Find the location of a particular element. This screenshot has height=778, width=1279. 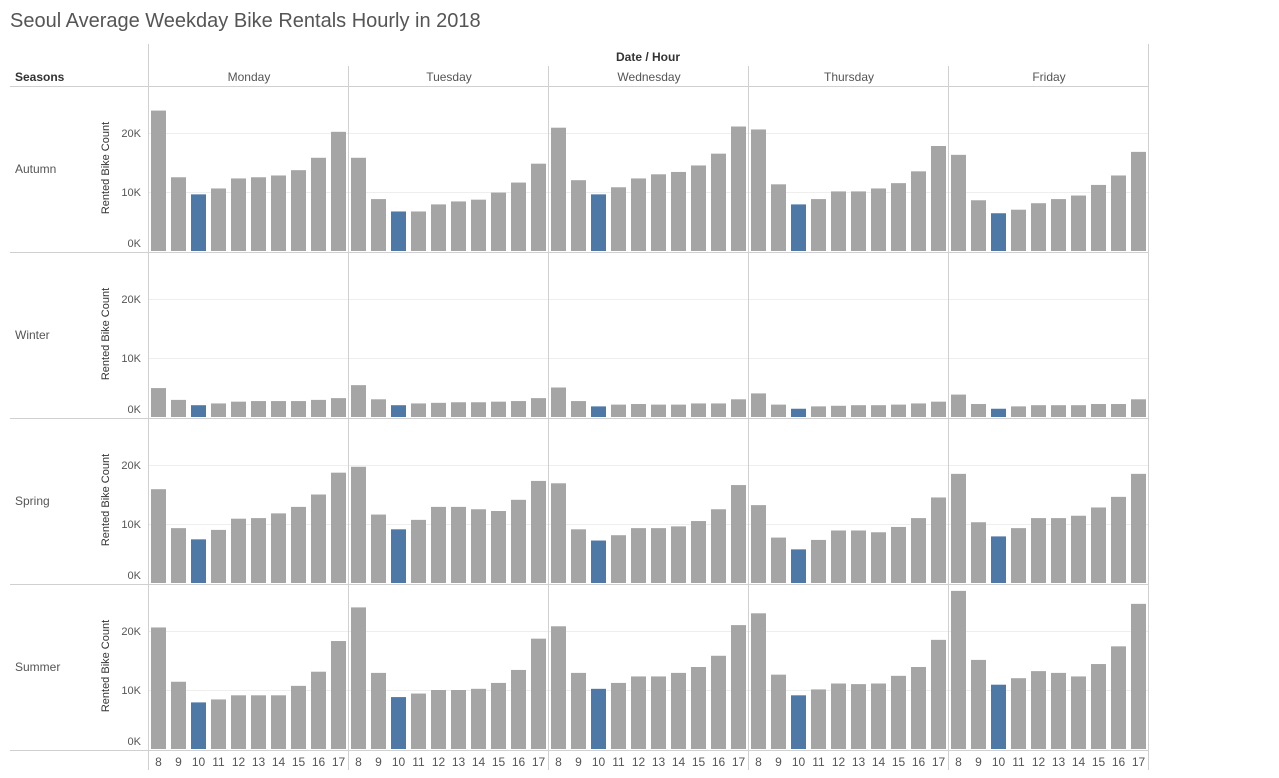

x-tick-label: 17 is located at coordinates (339, 762).